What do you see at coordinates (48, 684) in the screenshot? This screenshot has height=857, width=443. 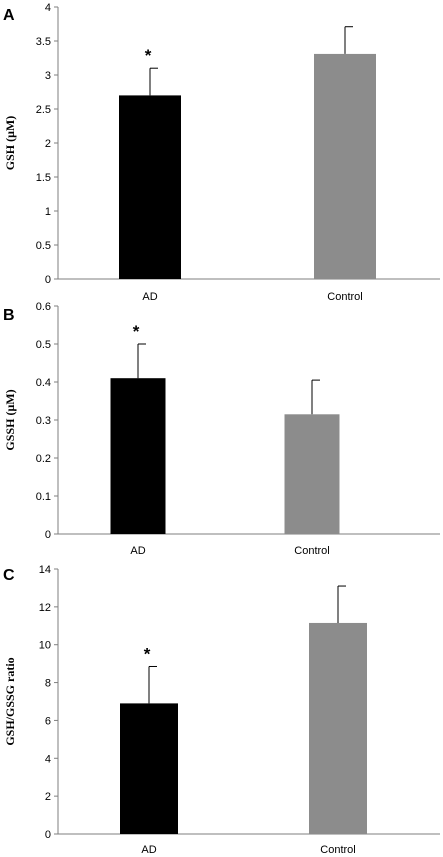 I see `y-tick-label: 8` at bounding box center [48, 684].